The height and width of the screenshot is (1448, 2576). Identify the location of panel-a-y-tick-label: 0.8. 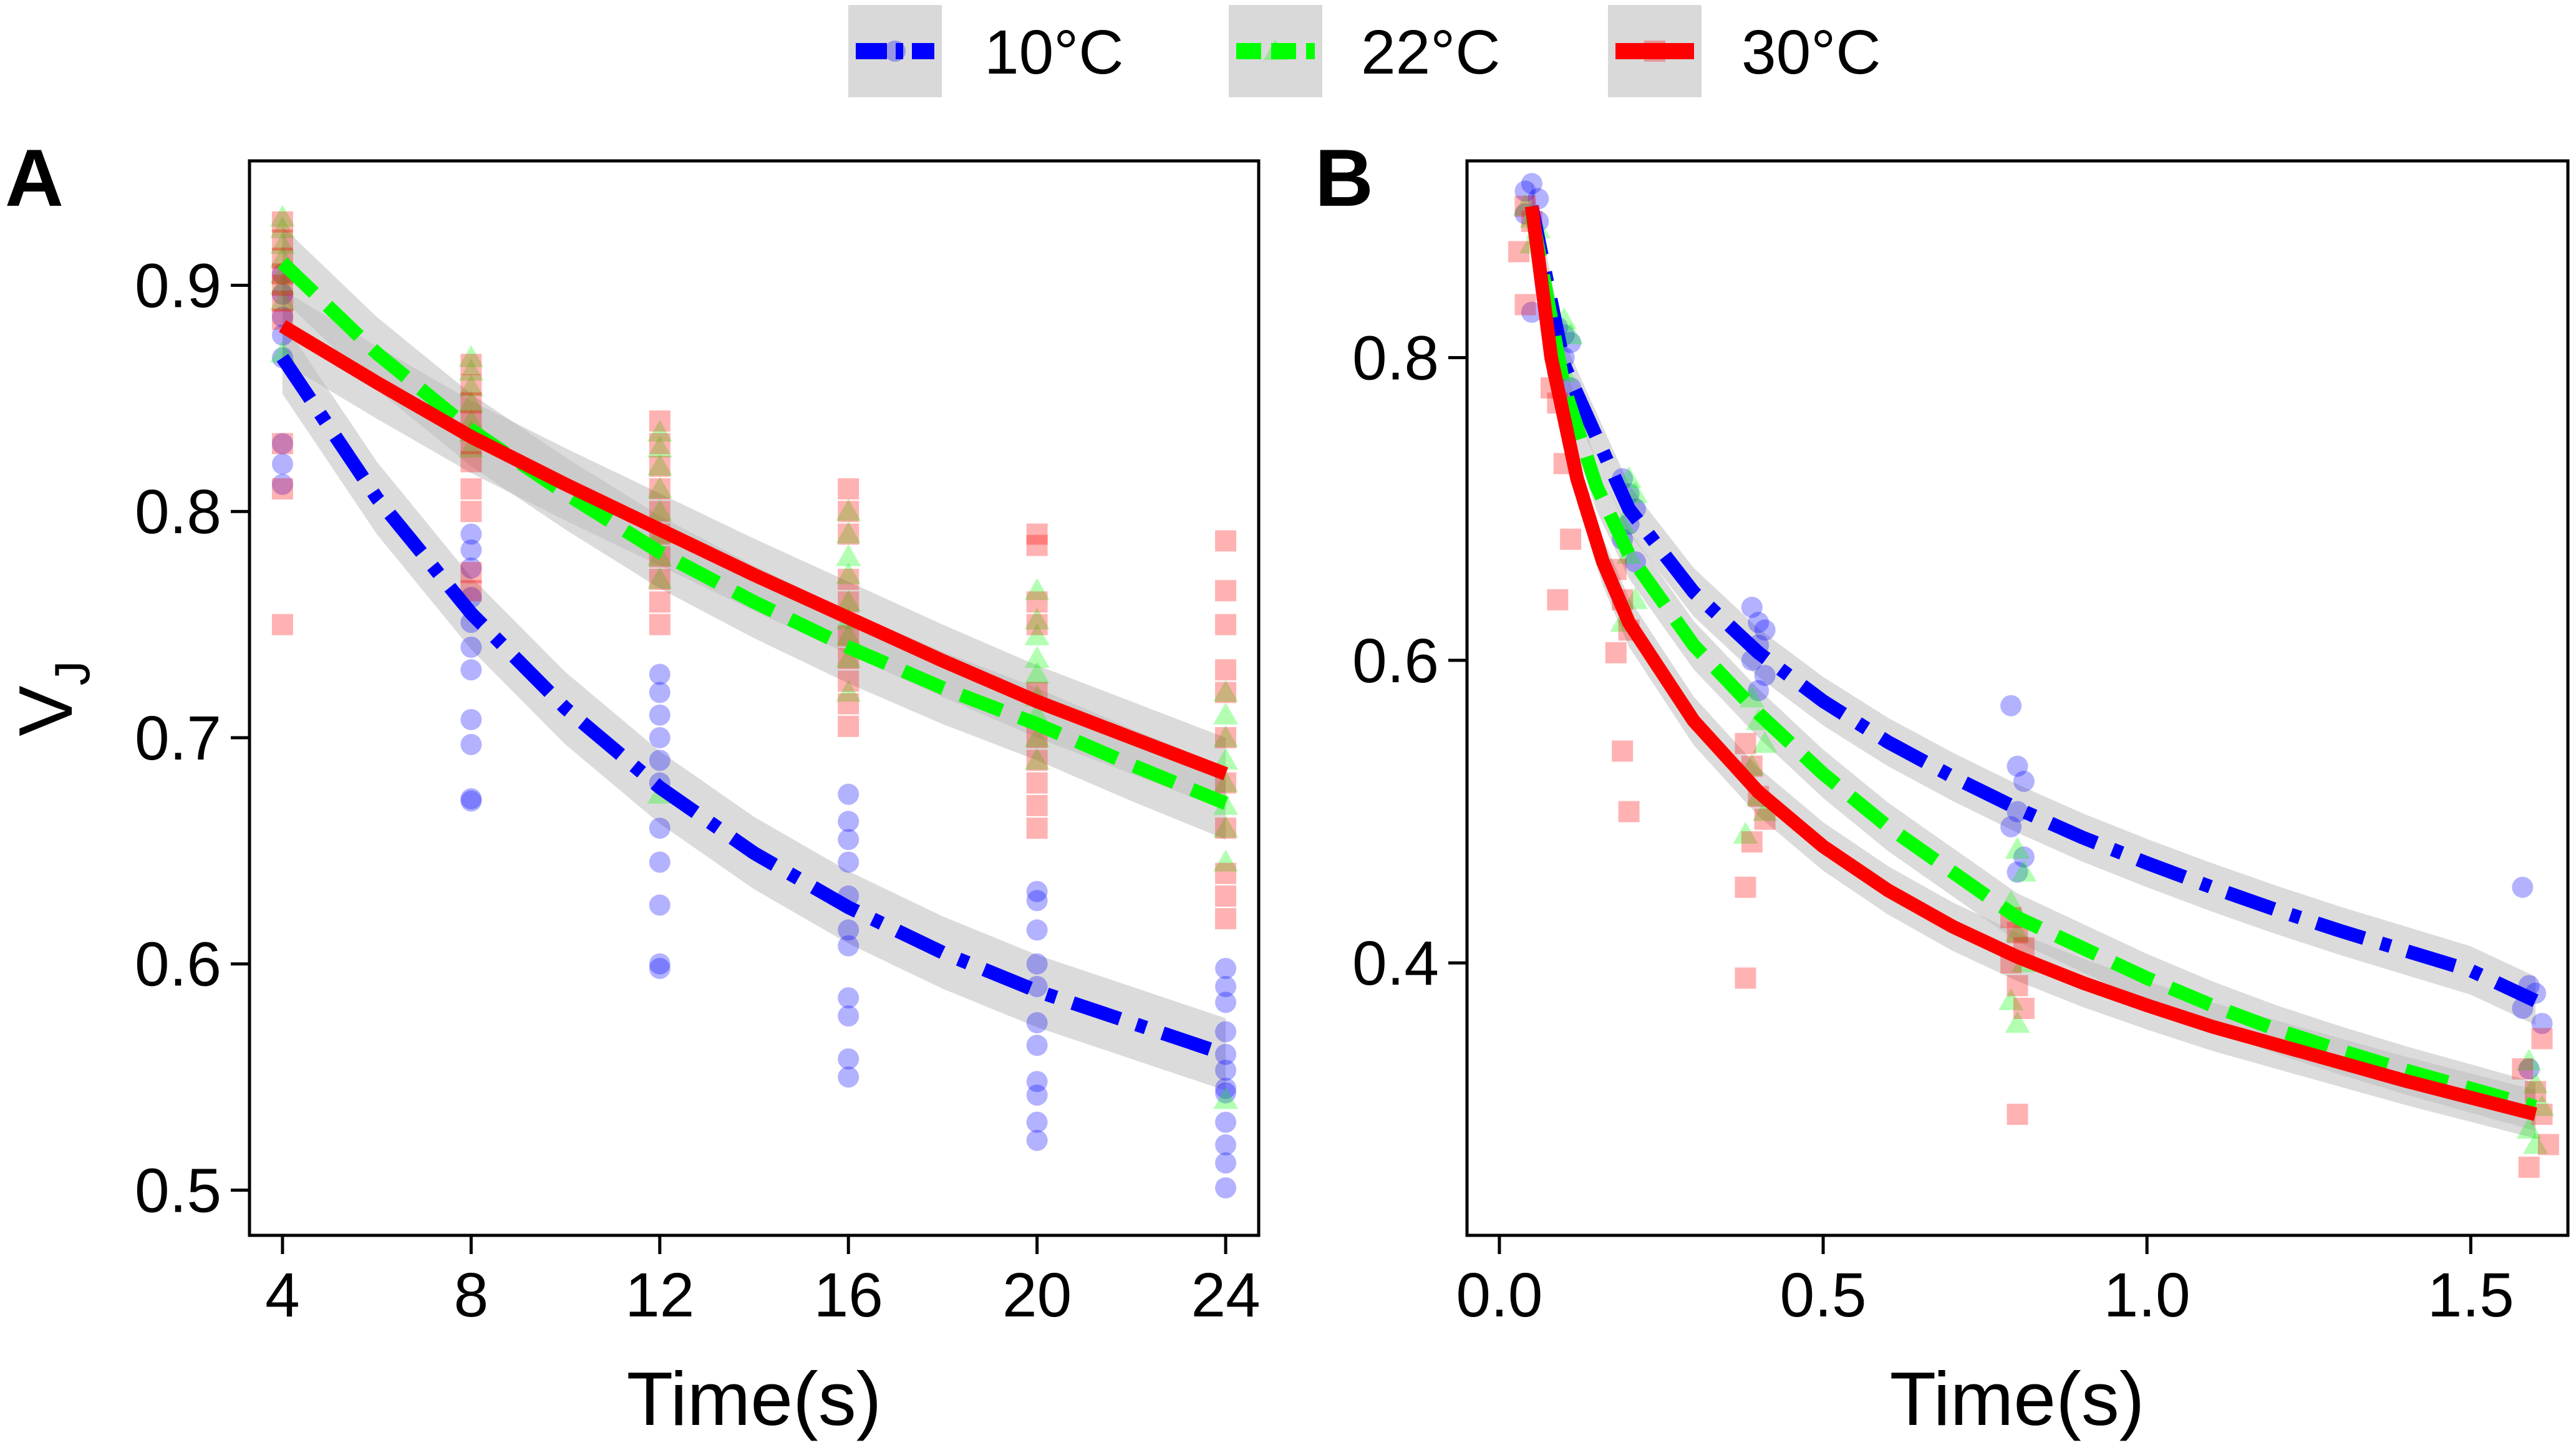
(178, 512).